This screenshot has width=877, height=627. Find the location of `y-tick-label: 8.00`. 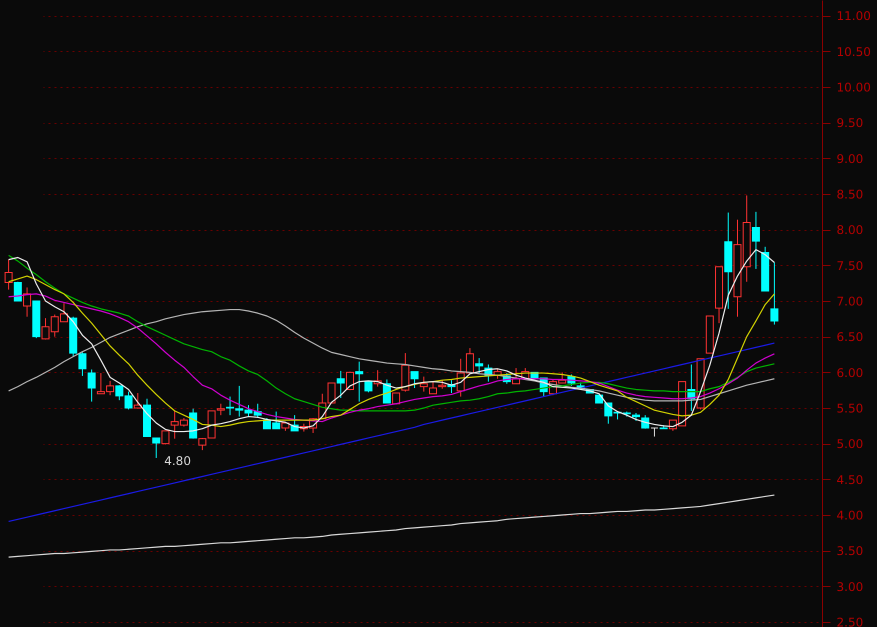

y-tick-label: 8.00 is located at coordinates (850, 230).